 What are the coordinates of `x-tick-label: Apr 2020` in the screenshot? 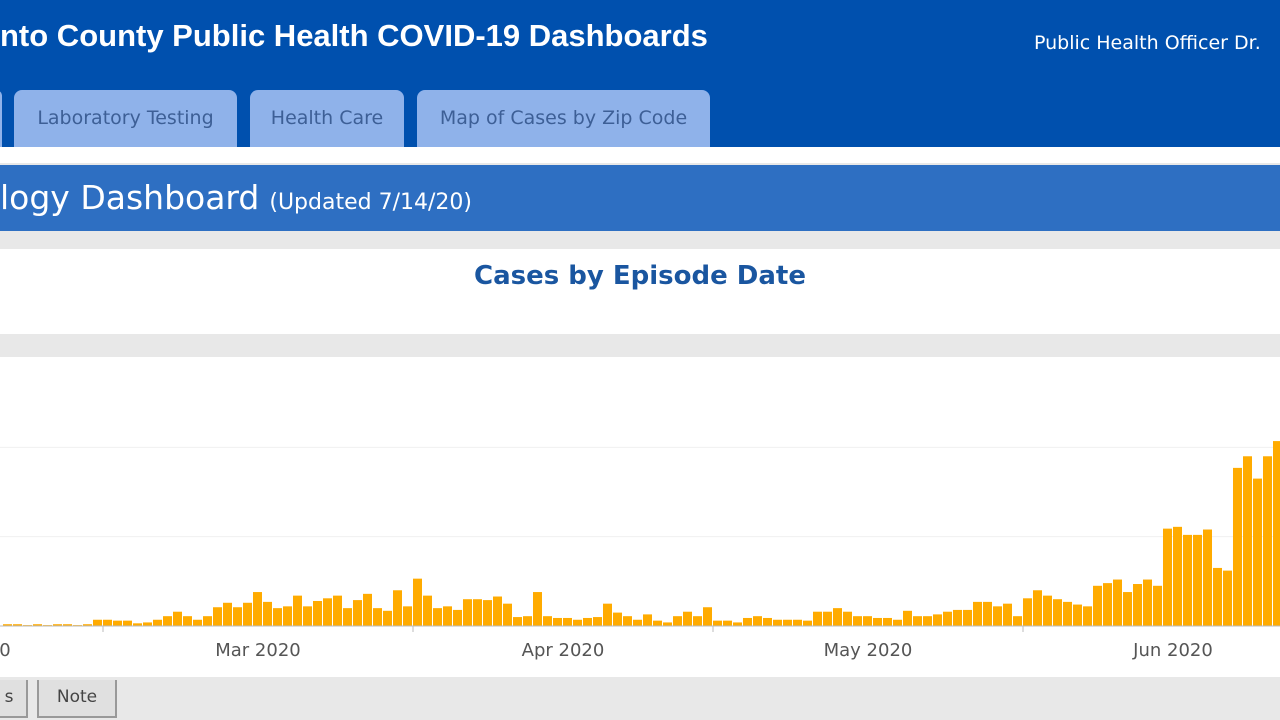 It's located at (563, 650).